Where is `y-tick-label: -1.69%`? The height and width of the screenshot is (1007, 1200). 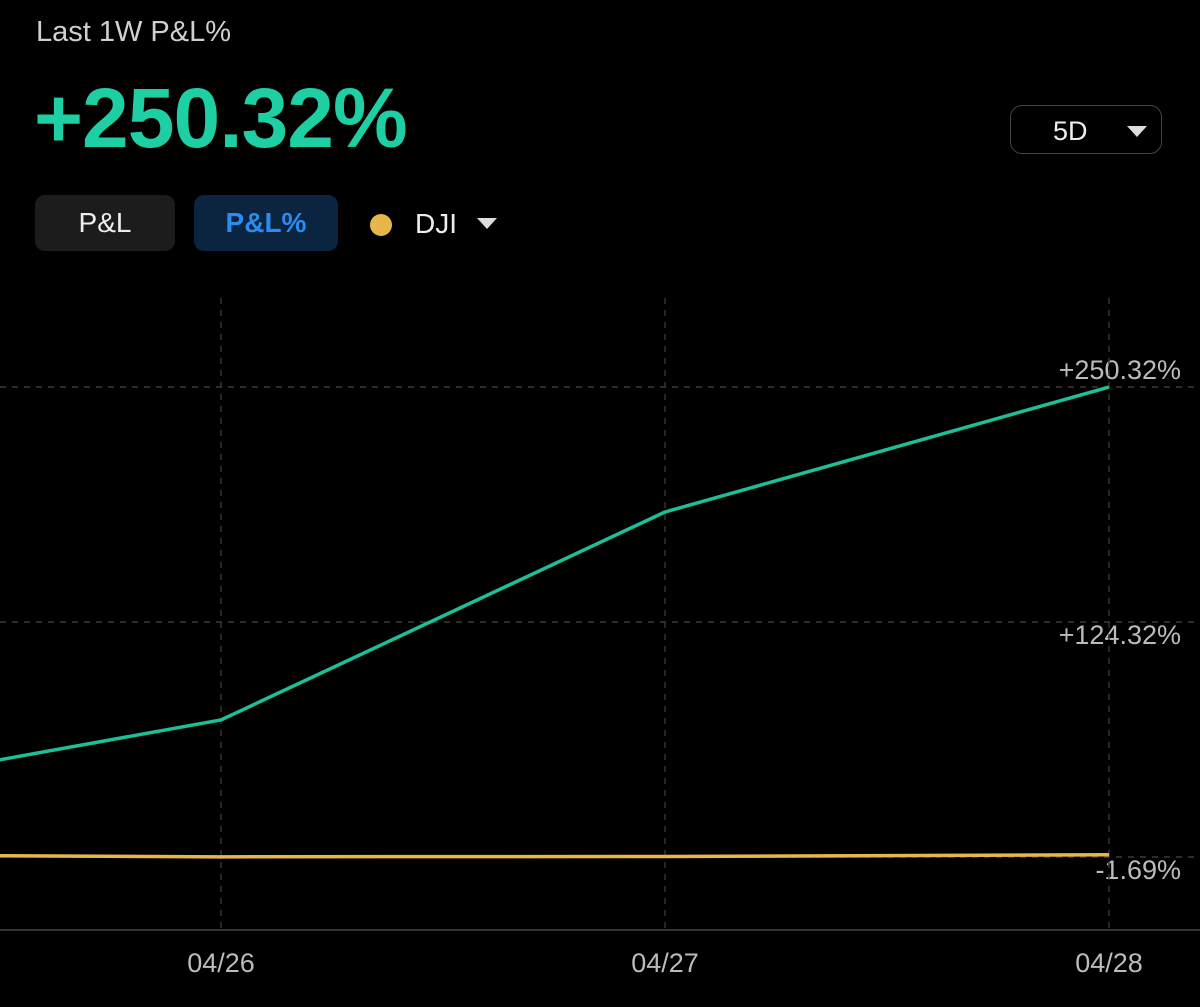 y-tick-label: -1.69% is located at coordinates (1138, 870).